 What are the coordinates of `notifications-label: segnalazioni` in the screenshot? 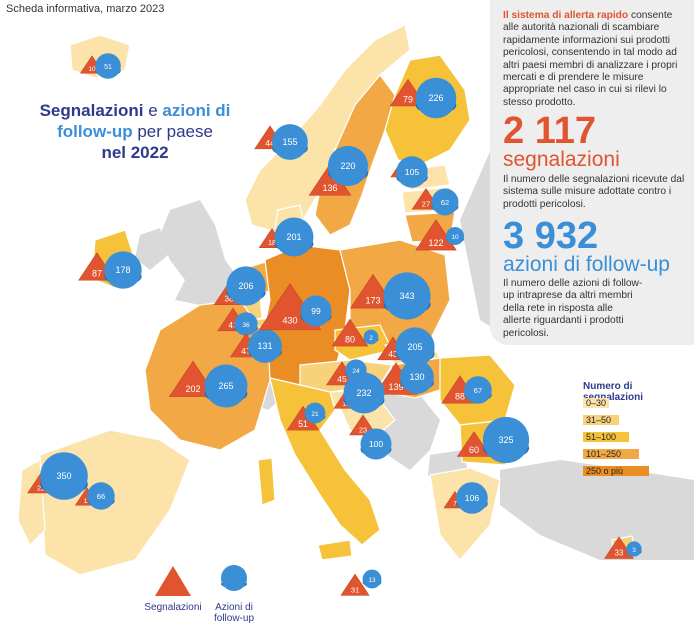 It's located at (561, 159).